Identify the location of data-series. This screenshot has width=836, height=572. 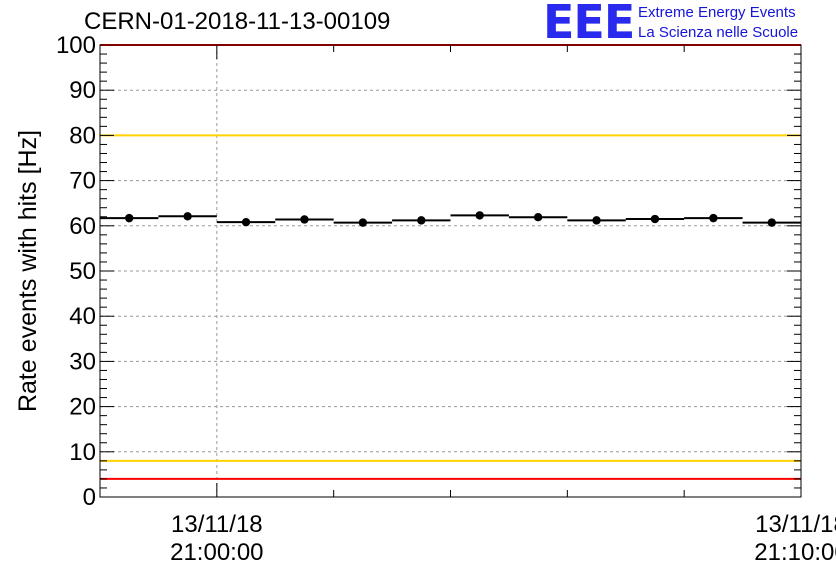
(450, 219).